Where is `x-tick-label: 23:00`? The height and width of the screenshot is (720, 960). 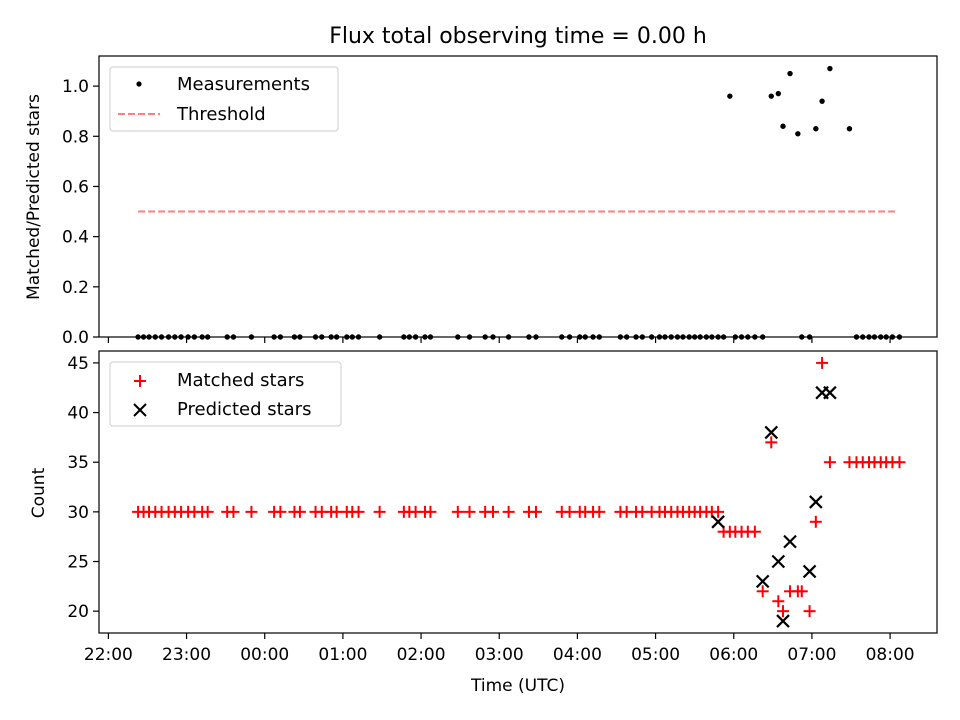
x-tick-label: 23:00 is located at coordinates (186, 655).